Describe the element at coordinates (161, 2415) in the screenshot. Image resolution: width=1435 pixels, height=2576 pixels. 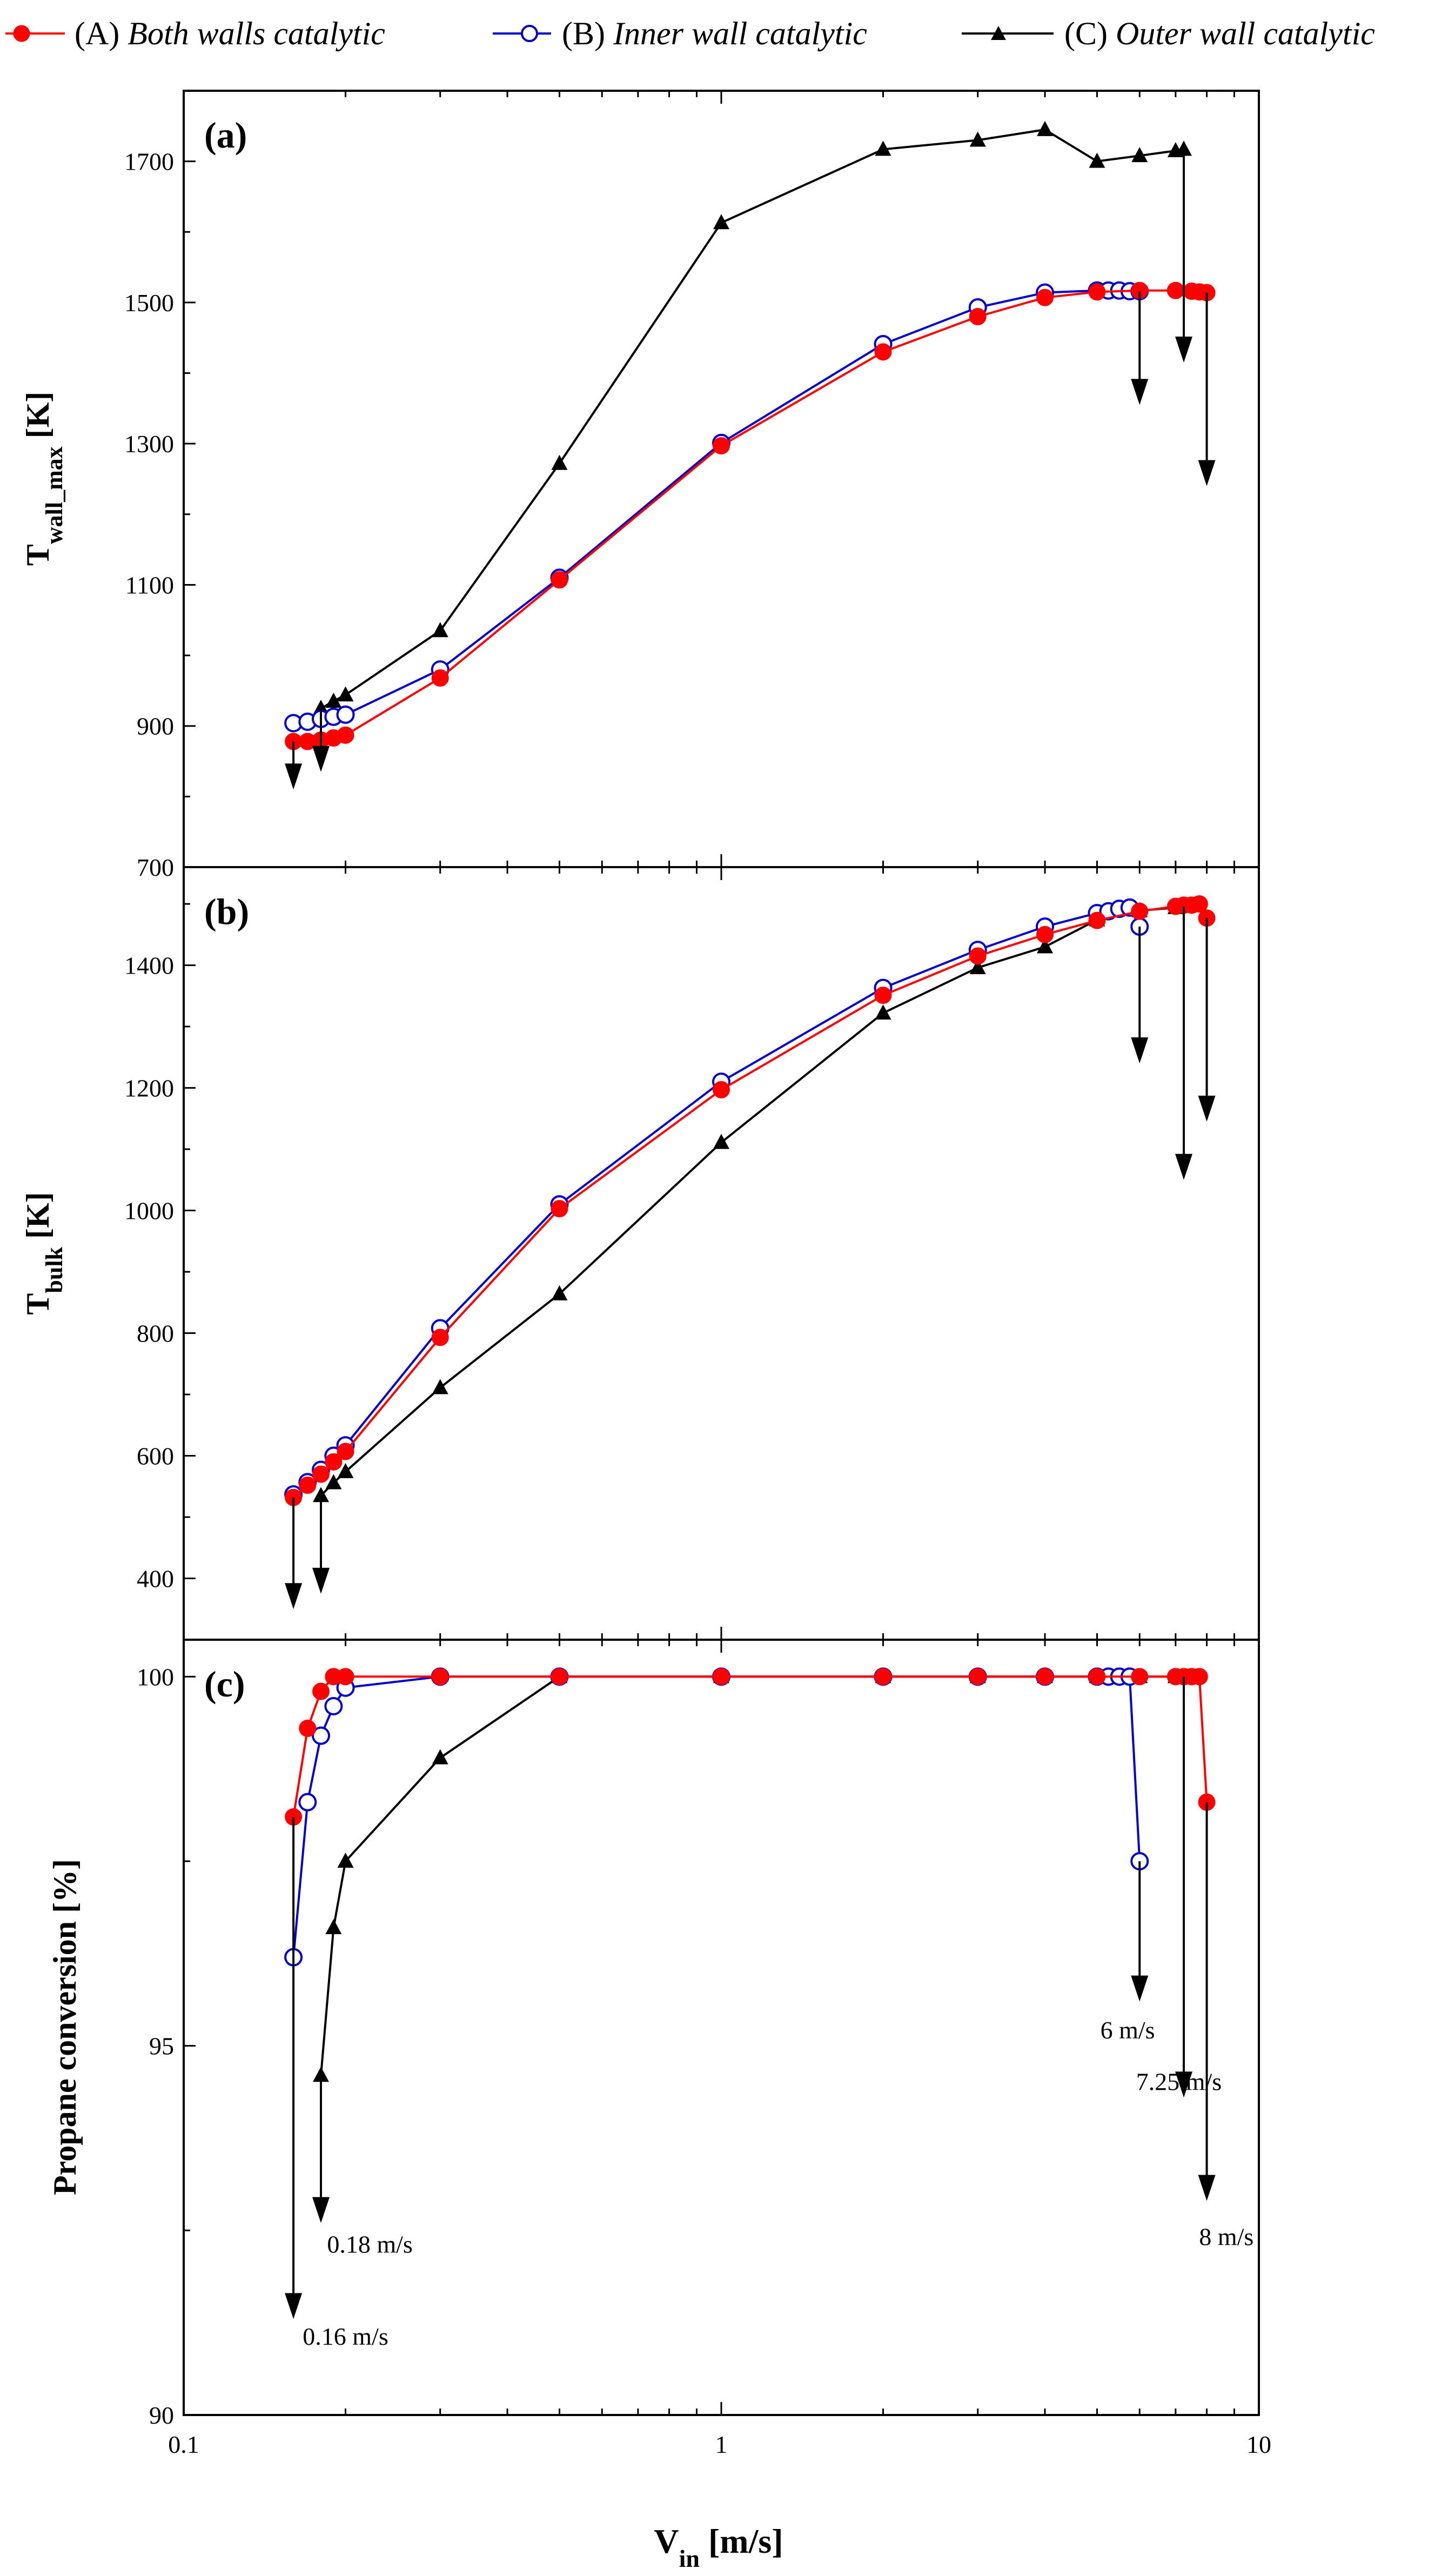
I see `y-tick-label-c: 90` at that location.